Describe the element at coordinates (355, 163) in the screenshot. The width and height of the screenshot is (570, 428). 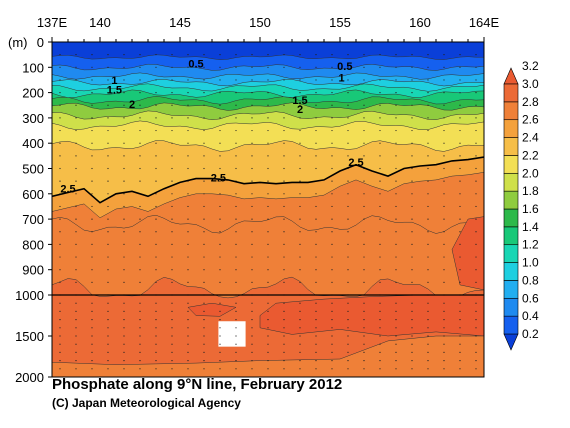
I see `contour-label-10: 2.5` at that location.